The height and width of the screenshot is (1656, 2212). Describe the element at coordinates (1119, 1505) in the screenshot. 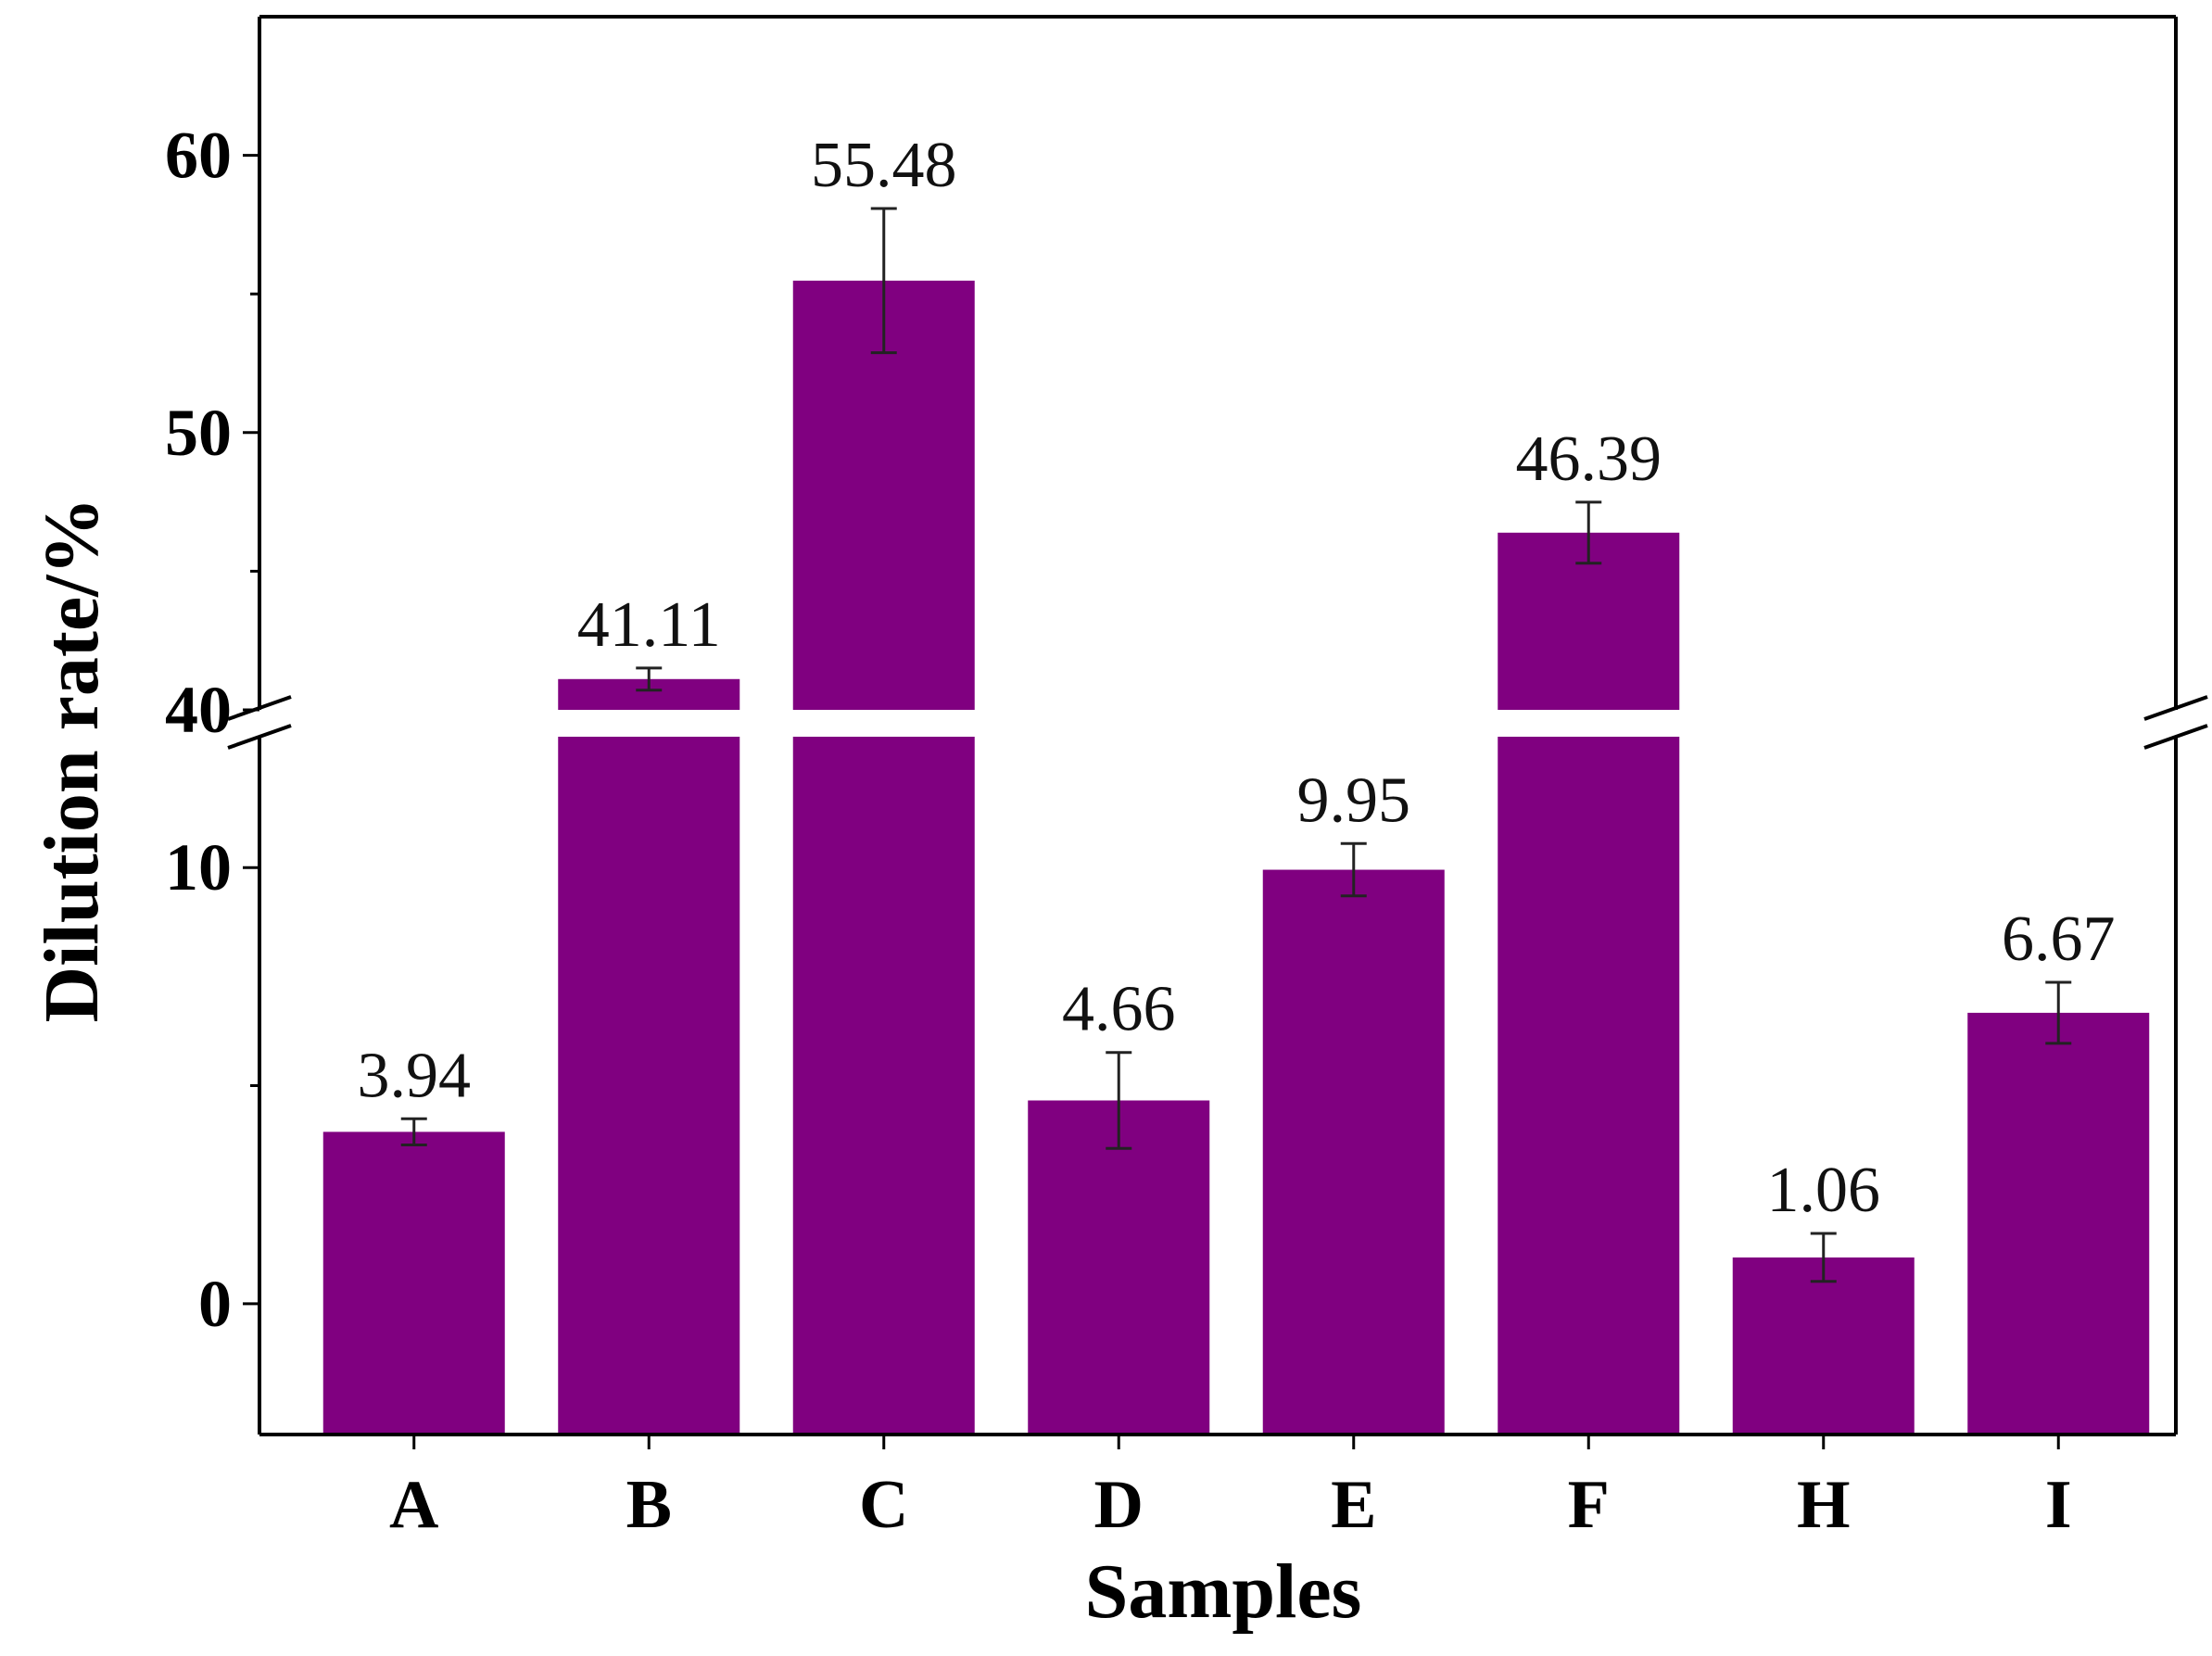

I see `x-tick-label-d: D` at that location.